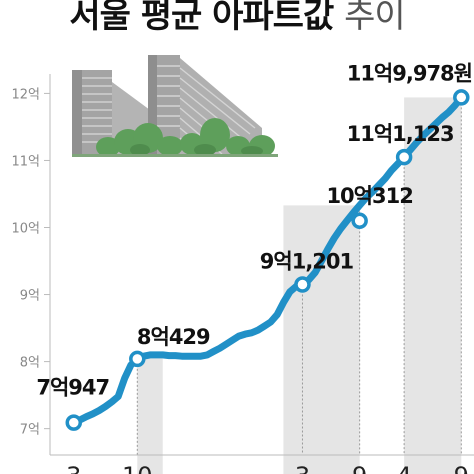 This screenshot has height=474, width=474. I want to click on data-label-2: 8억429, so click(173, 337).